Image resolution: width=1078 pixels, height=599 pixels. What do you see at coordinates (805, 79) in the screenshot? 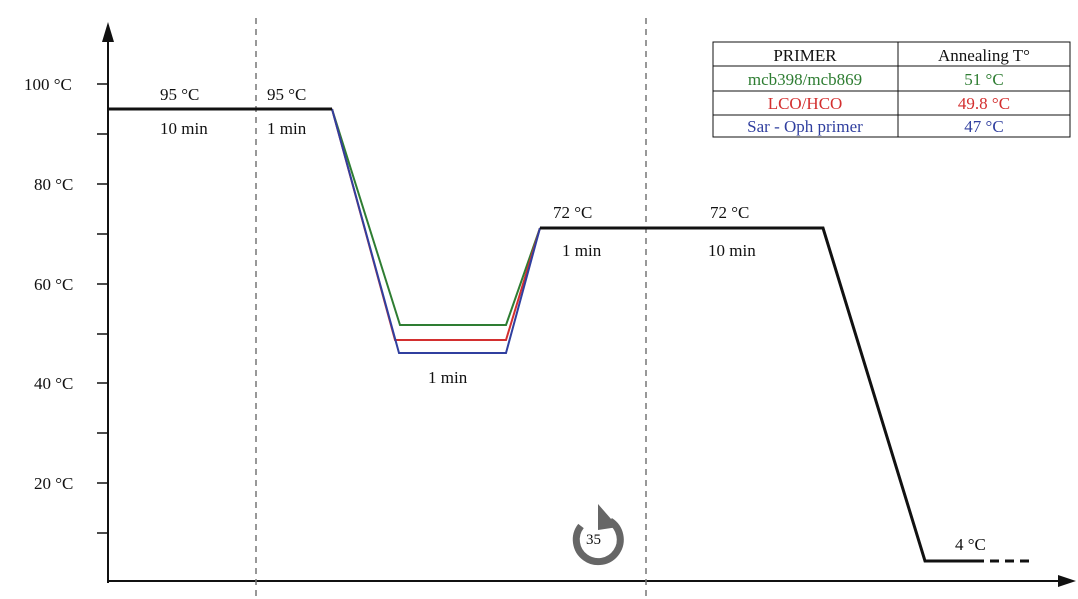
I see `table-row-primer-mcb: mcb398/mcb869` at bounding box center [805, 79].